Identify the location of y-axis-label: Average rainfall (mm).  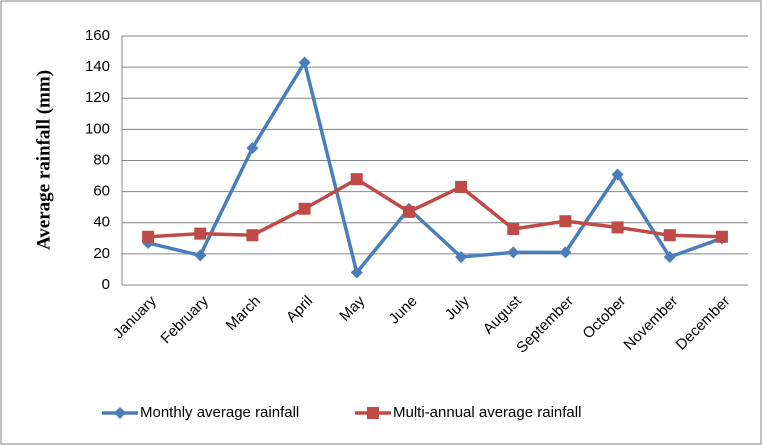
(43, 160).